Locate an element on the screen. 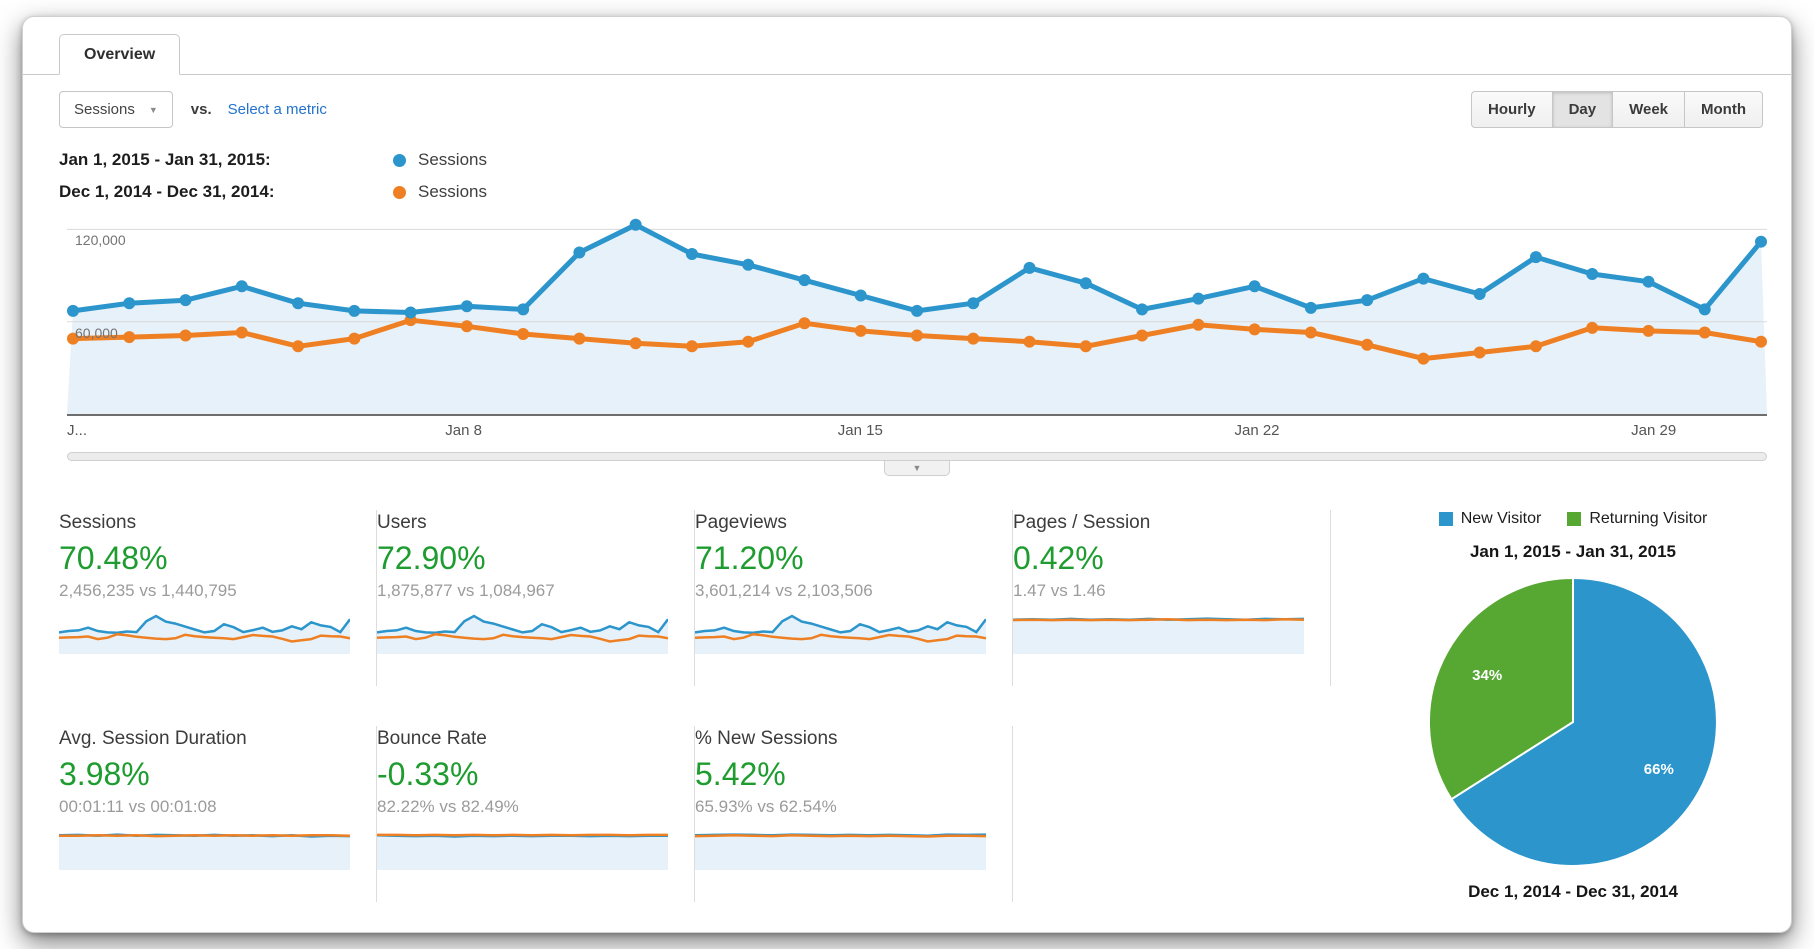 This screenshot has width=1814, height=949. scorecard-change: 70.48% is located at coordinates (113, 558).